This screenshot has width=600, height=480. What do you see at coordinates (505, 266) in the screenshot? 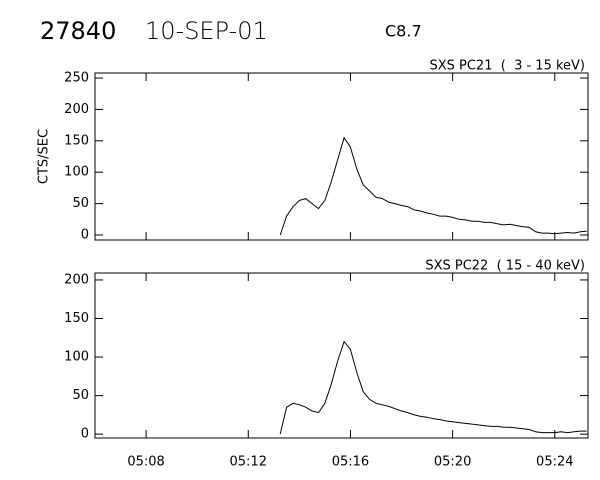
I see `panel-label: SXS PC22 ( 15 - 40 keV)` at bounding box center [505, 266].